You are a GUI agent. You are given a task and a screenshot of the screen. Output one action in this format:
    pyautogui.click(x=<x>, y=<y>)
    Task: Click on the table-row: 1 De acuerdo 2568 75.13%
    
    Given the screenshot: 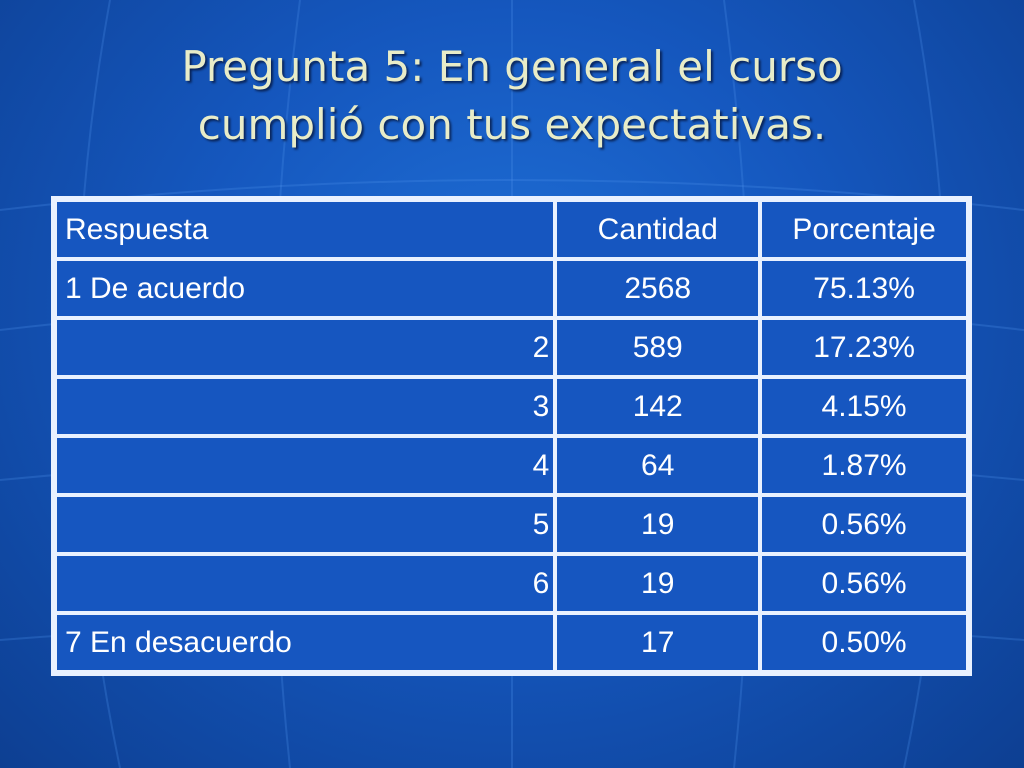 What is the action you would take?
    pyautogui.click(x=511, y=288)
    